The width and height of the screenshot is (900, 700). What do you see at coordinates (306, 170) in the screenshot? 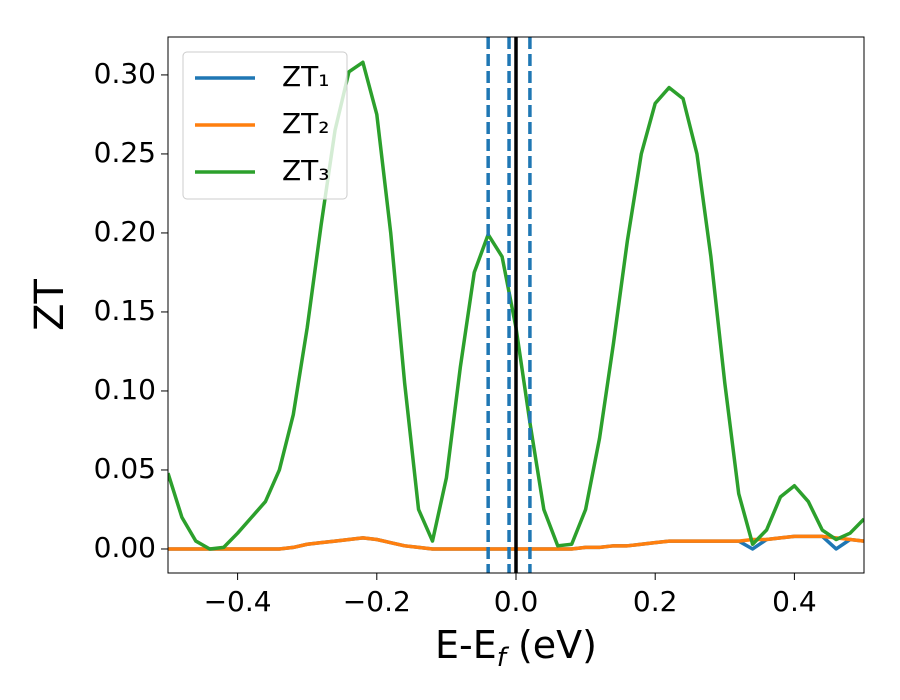
I see `legend-label: ZT₃` at bounding box center [306, 170].